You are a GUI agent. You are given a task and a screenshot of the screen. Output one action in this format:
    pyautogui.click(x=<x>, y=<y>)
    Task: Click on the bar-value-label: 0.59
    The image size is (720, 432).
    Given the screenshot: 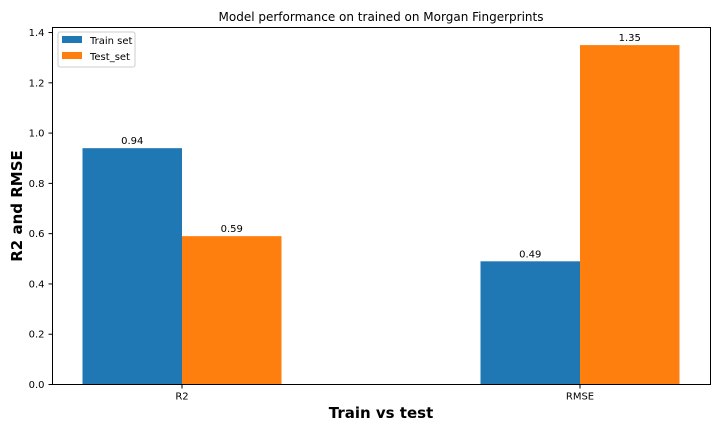 What is the action you would take?
    pyautogui.click(x=232, y=229)
    